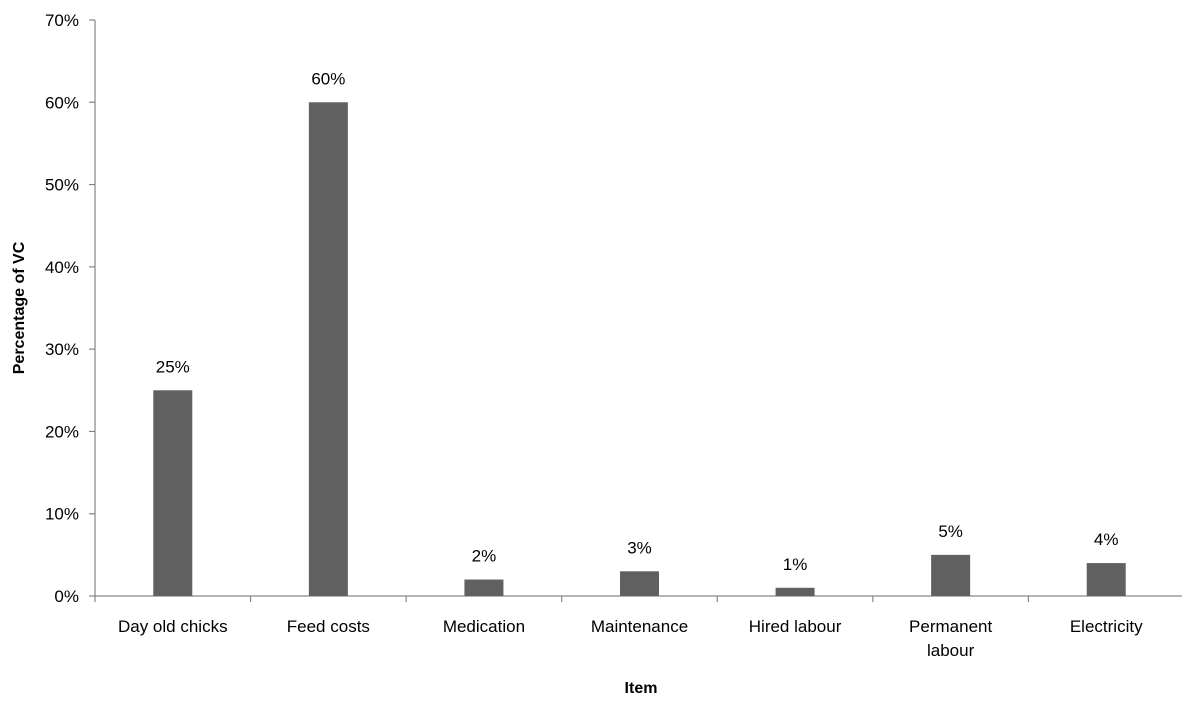 This screenshot has height=703, width=1182. What do you see at coordinates (62, 267) in the screenshot?
I see `y-tick-label: 40%` at bounding box center [62, 267].